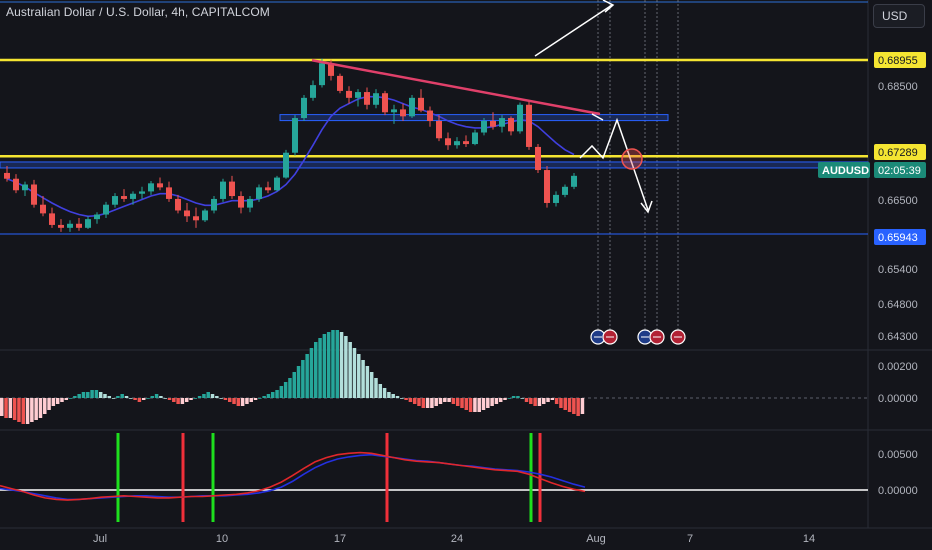 This screenshot has height=550, width=932. What do you see at coordinates (100, 539) in the screenshot?
I see `time-tick-label: Jul` at bounding box center [100, 539].